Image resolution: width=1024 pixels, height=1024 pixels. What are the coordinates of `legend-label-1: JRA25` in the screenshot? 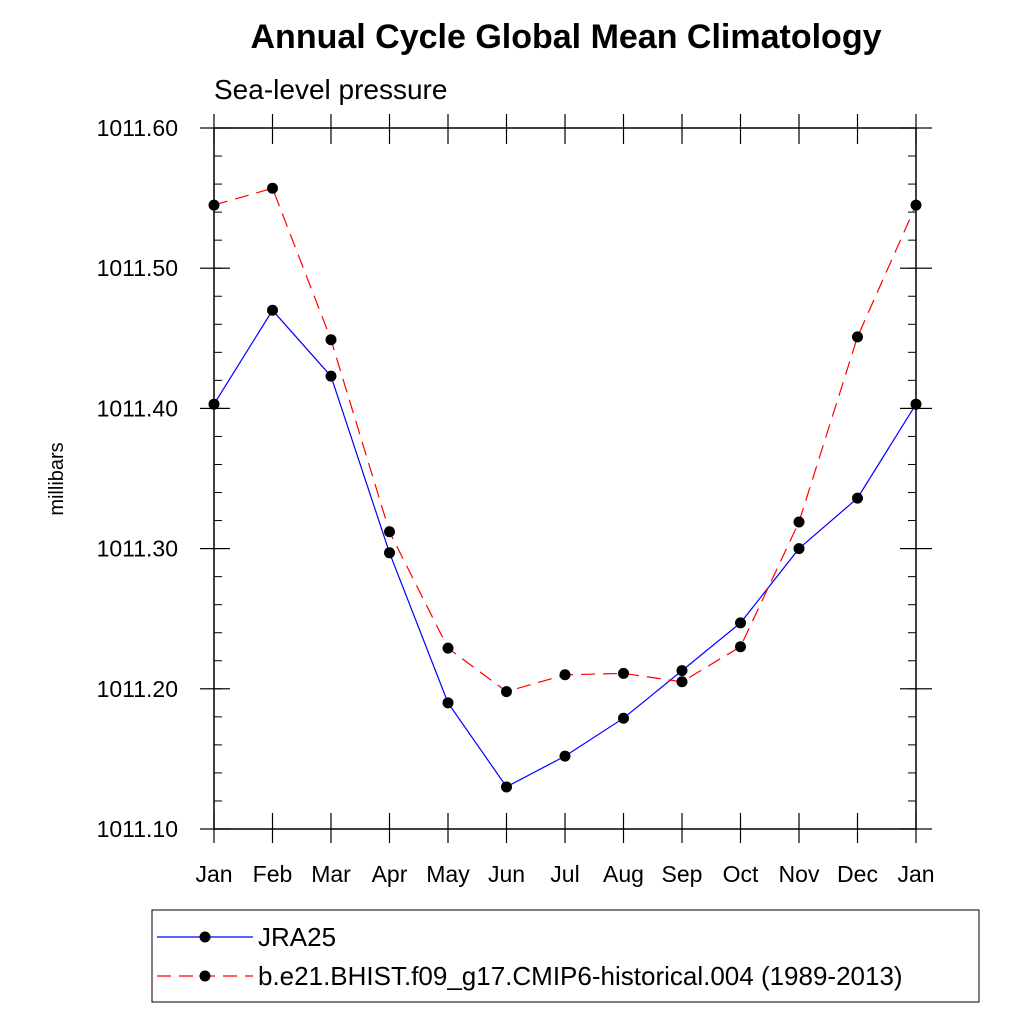 It's located at (297, 937).